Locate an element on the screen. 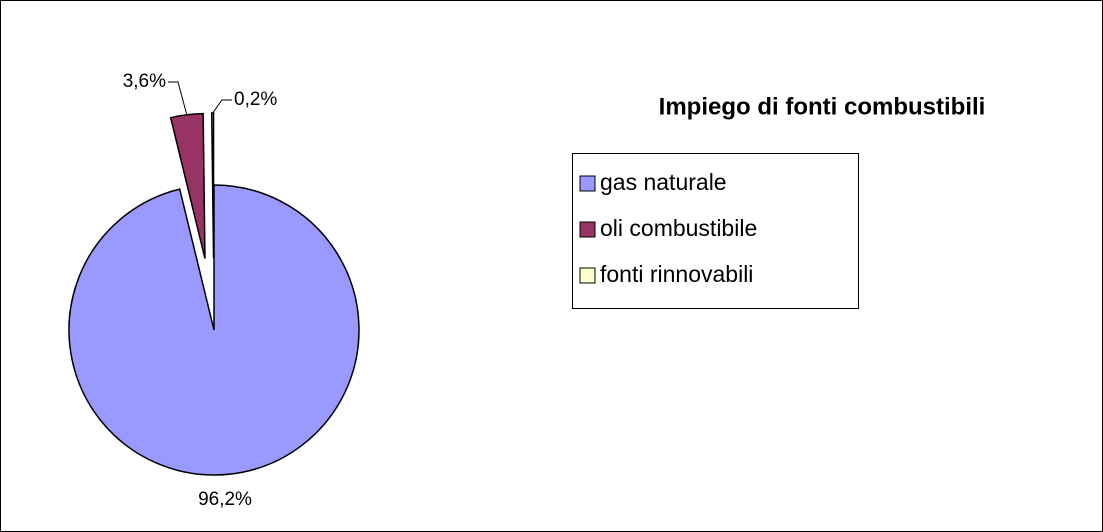  chart-title: Impiego di fonti combustibili is located at coordinates (822, 106).